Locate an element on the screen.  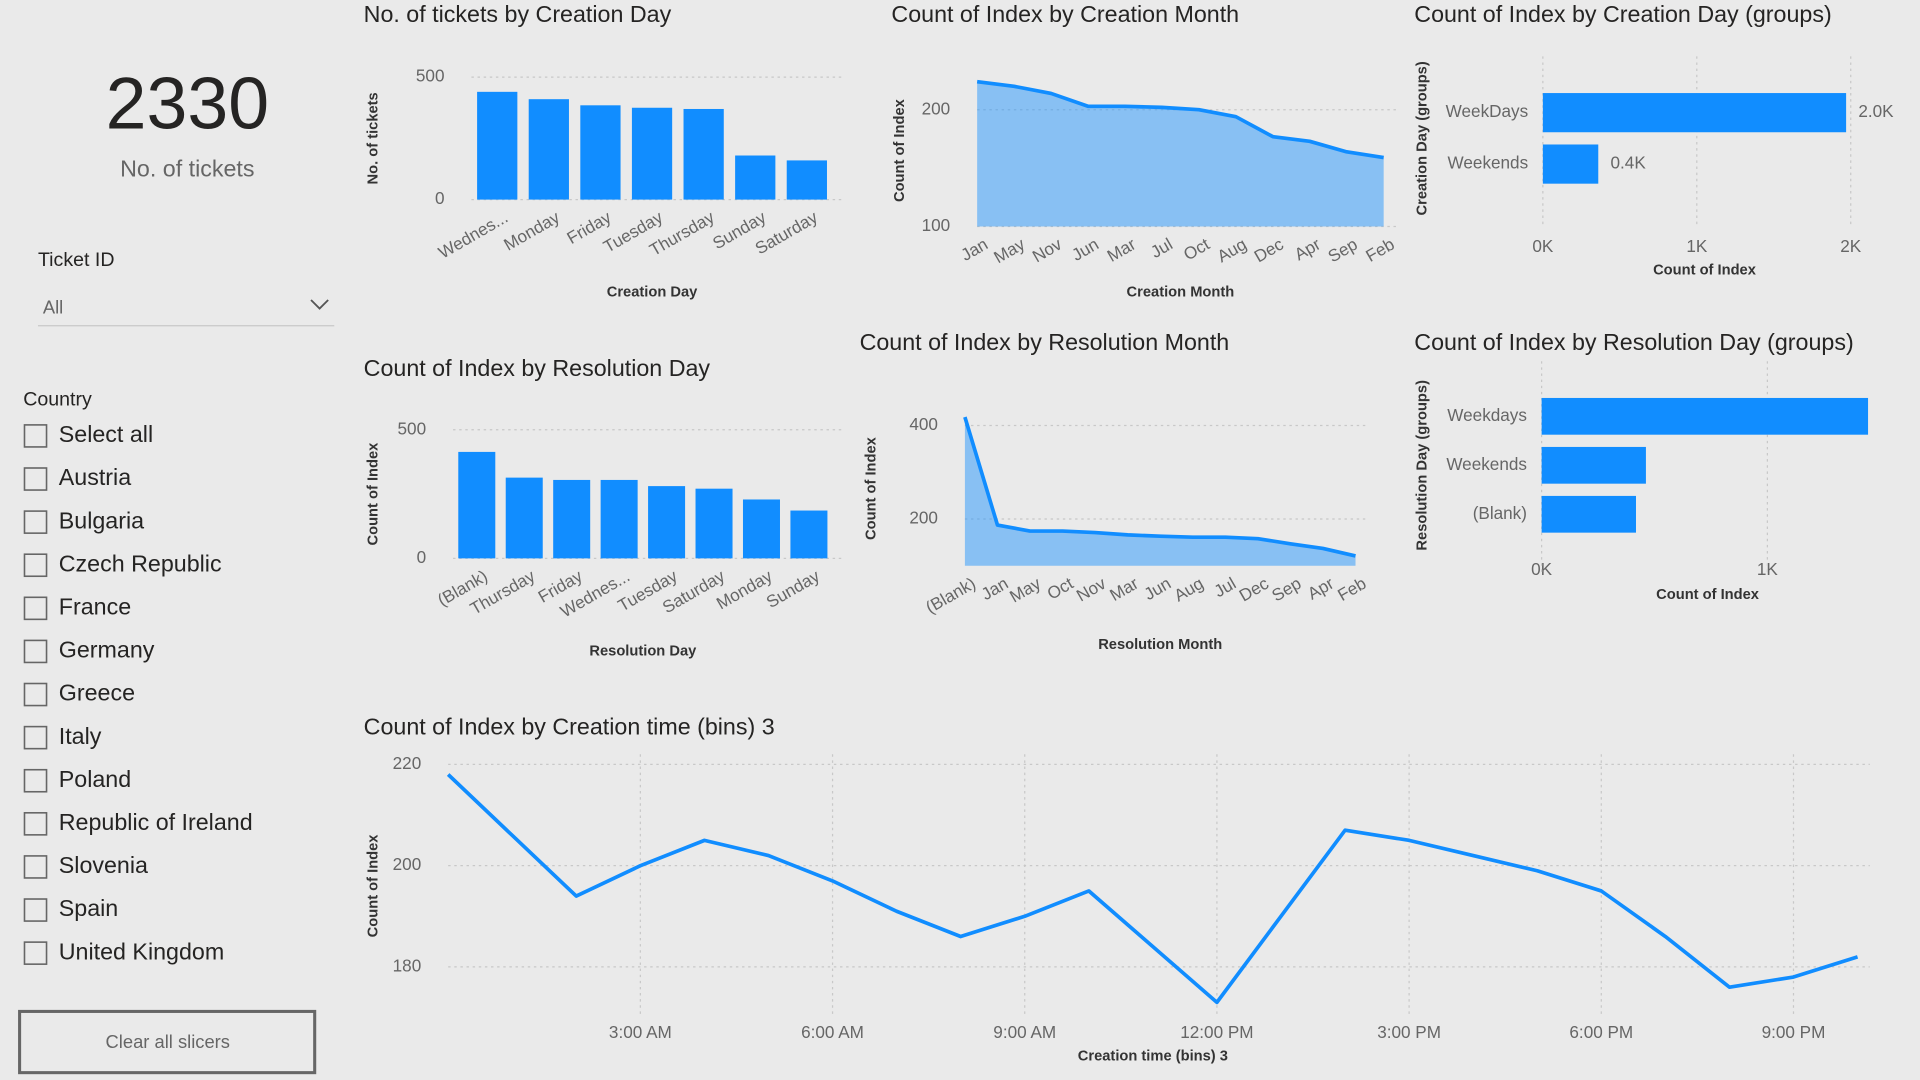
x-tick-label: 3:00 AM is located at coordinates (640, 1032).